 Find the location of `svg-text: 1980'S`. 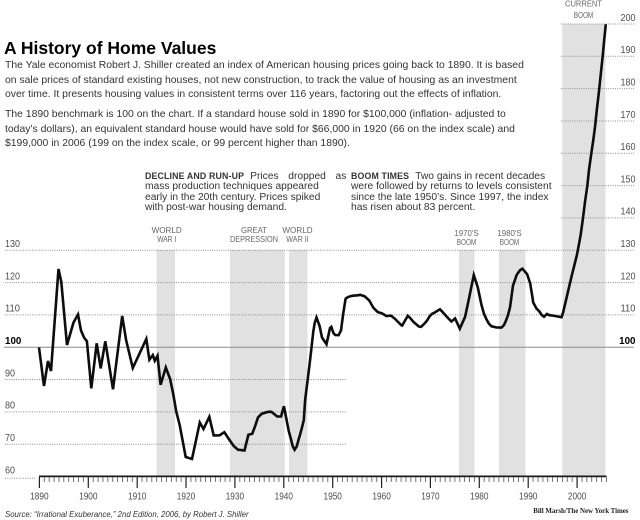

svg-text: 1980'S is located at coordinates (509, 233).